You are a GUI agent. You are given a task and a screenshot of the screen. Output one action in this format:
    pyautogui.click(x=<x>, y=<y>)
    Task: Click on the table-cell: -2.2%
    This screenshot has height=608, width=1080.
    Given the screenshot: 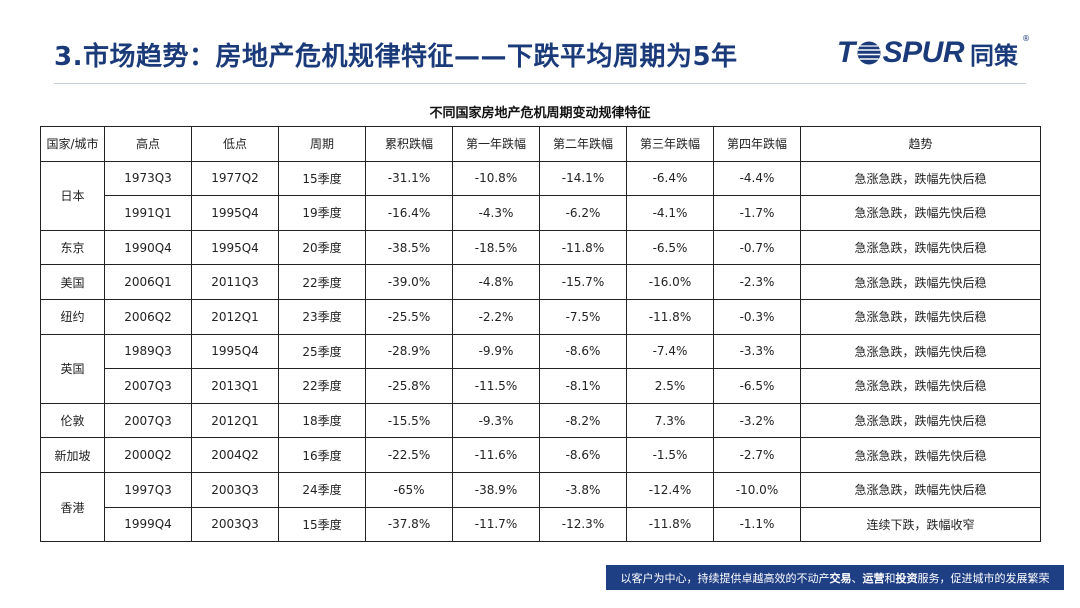 What is the action you would take?
    pyautogui.click(x=496, y=316)
    